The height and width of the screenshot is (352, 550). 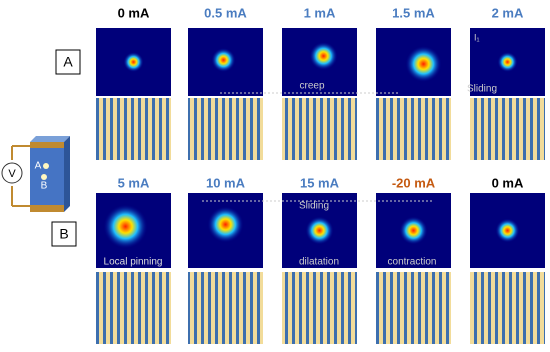 I want to click on annotation: I₁, so click(x=477, y=37).